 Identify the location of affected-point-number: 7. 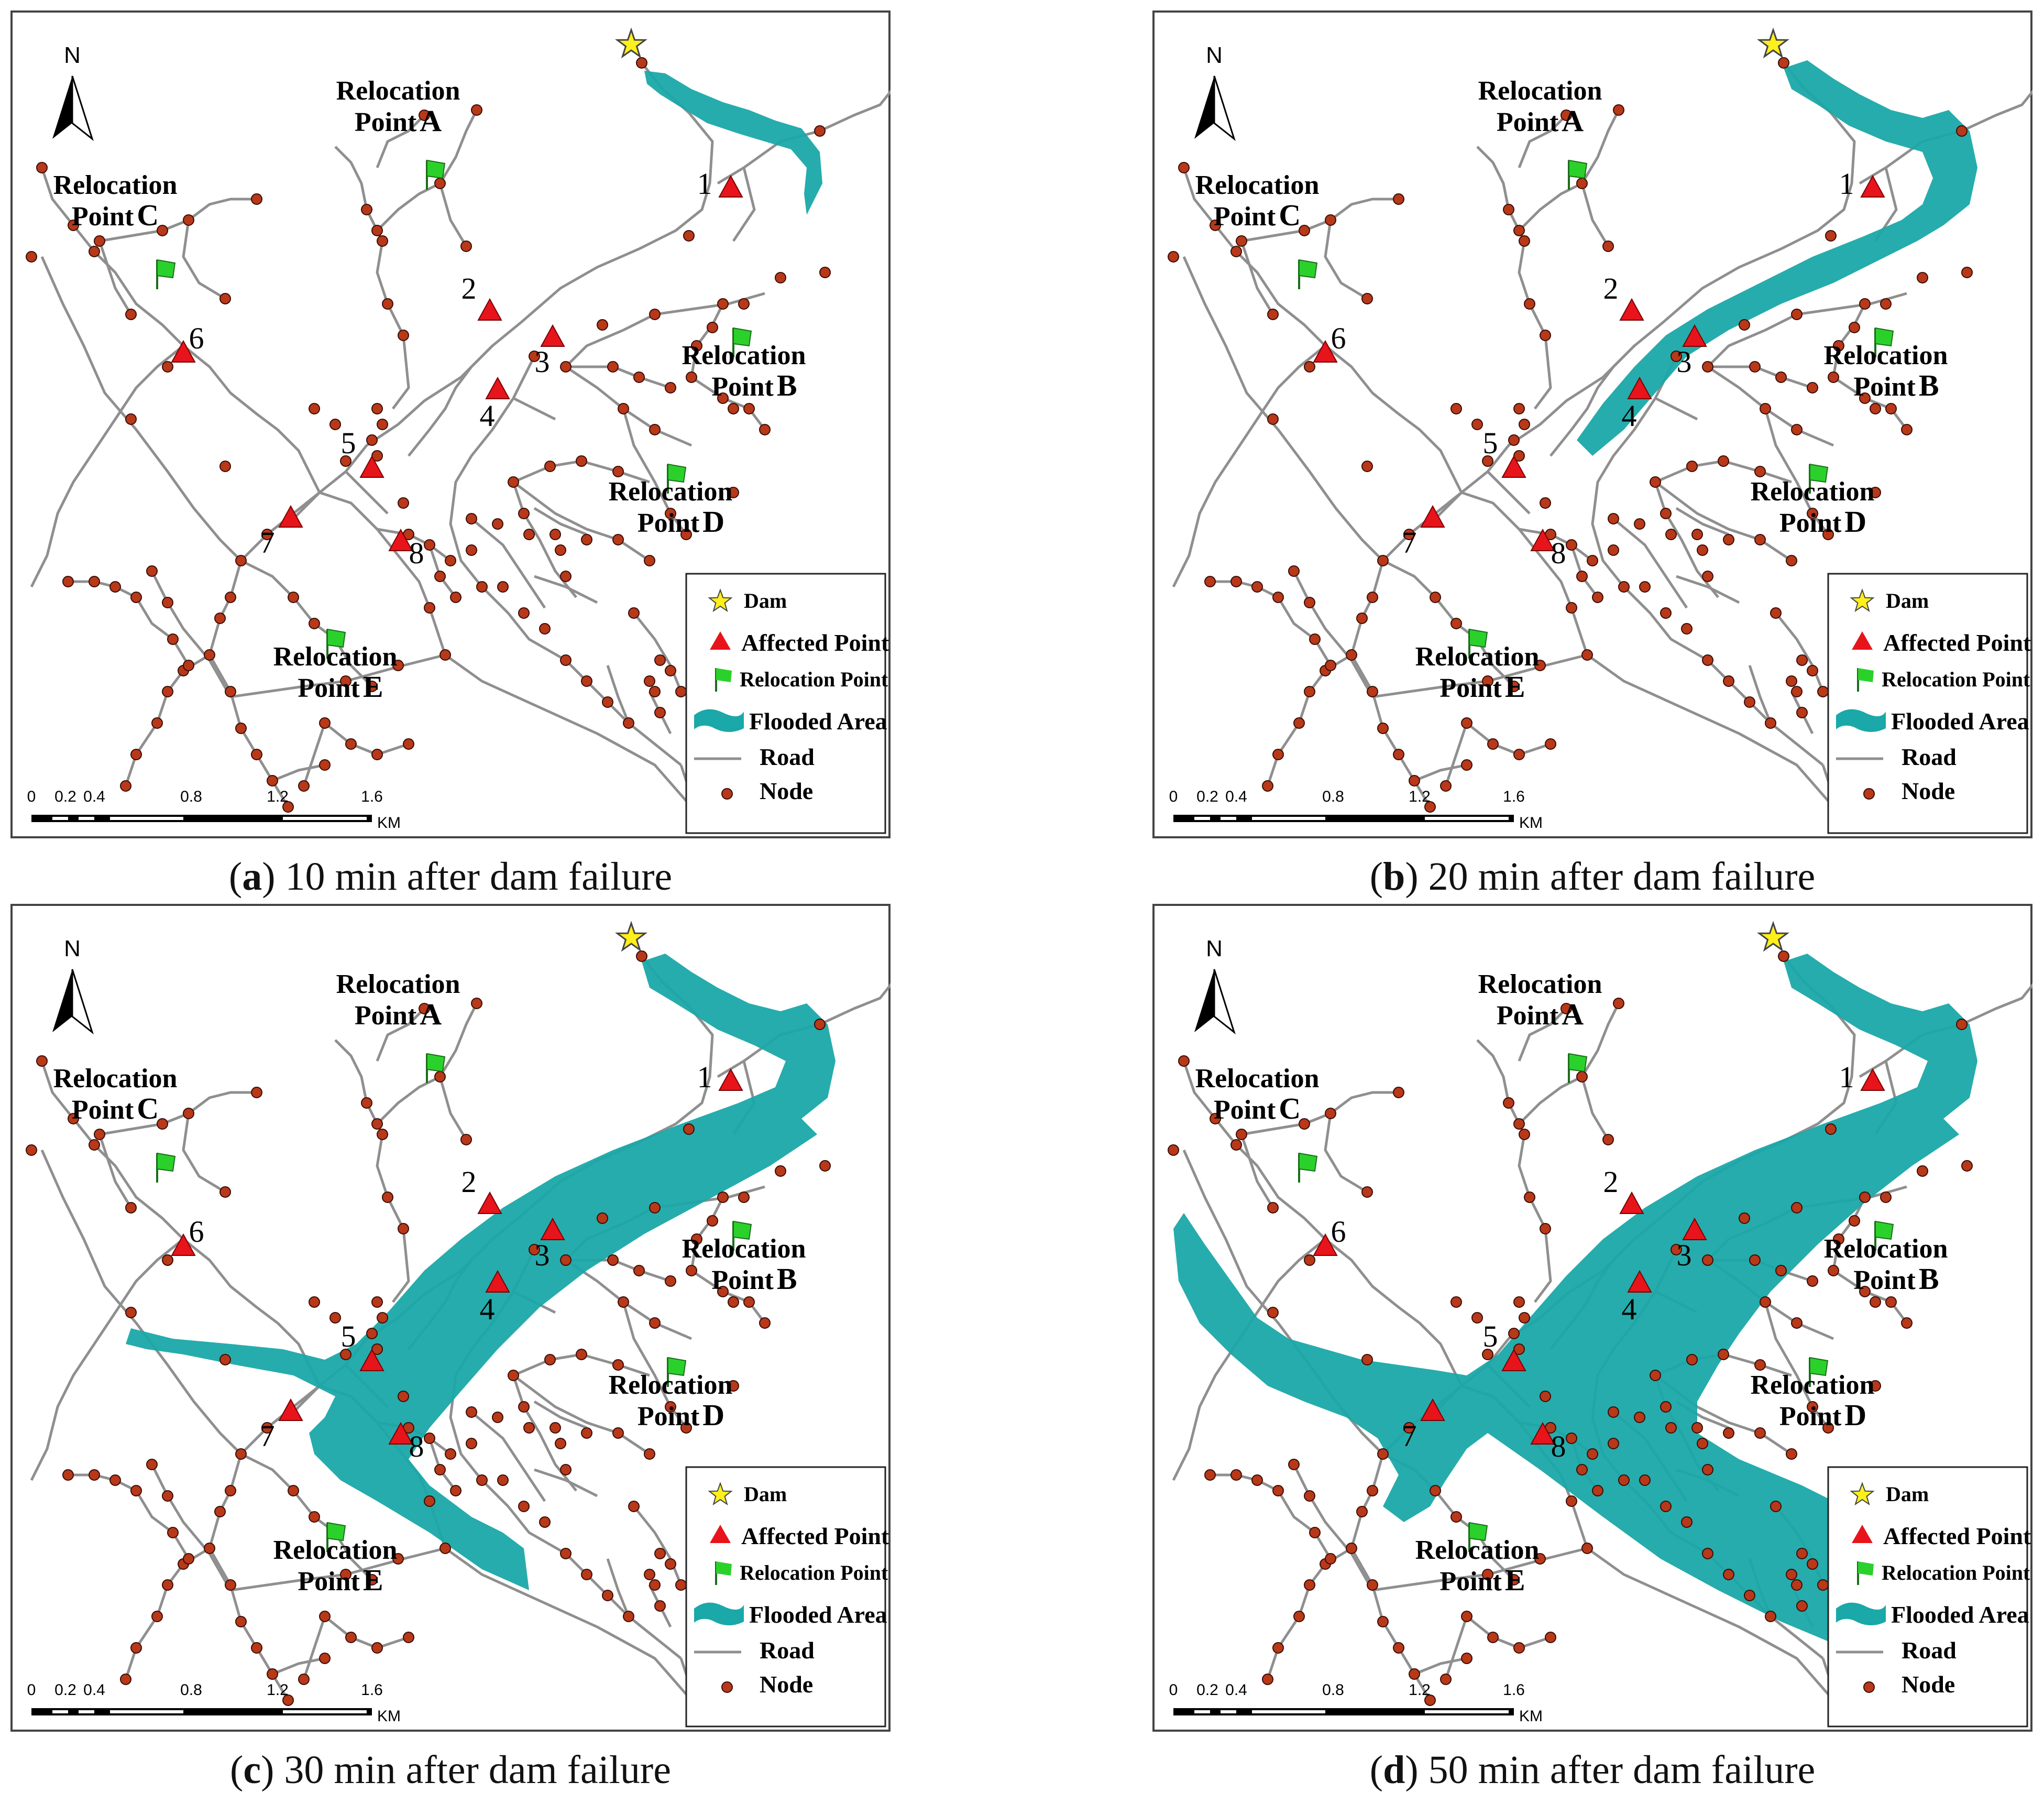
(267, 543).